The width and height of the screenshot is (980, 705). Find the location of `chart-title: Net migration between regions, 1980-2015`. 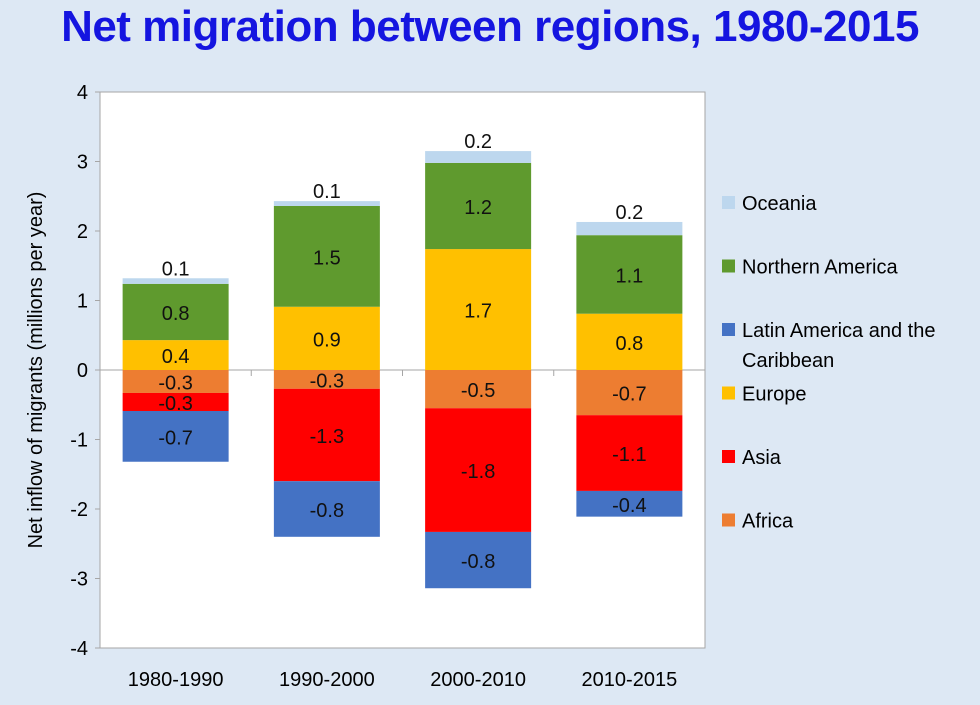

chart-title: Net migration between regions, 1980-2015 is located at coordinates (490, 26).